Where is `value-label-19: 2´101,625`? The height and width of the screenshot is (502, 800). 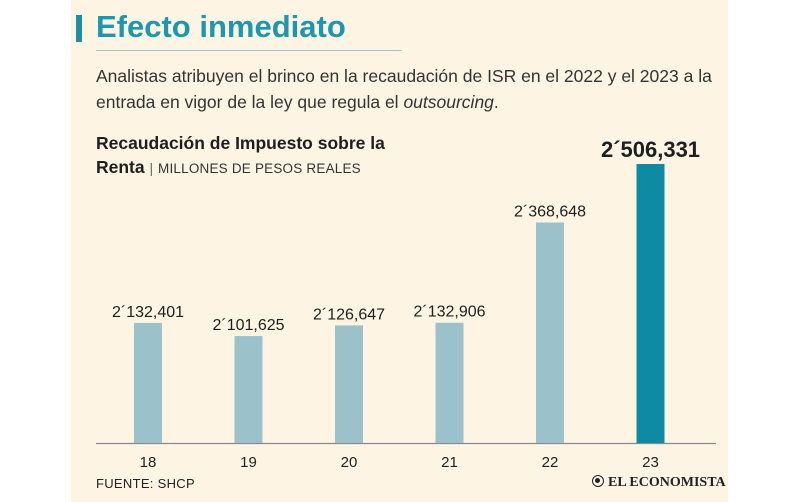 value-label-19: 2´101,625 is located at coordinates (248, 325).